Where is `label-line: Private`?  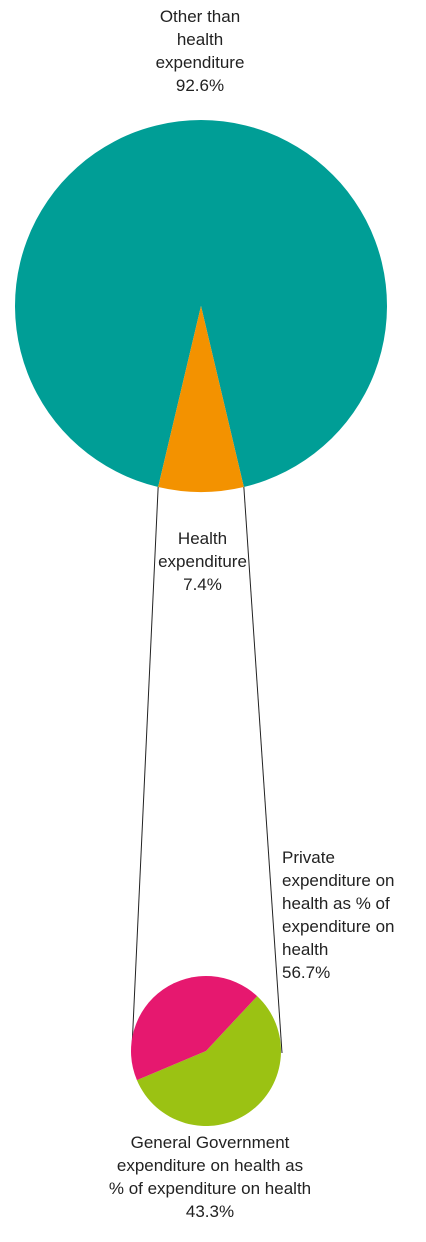 label-line: Private is located at coordinates (308, 857).